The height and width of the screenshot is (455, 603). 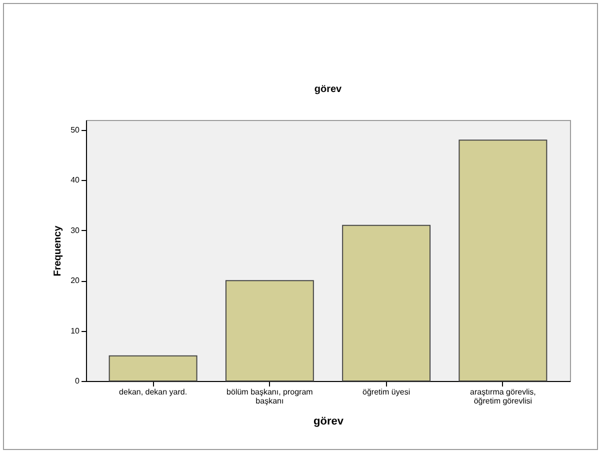 What do you see at coordinates (58, 250) in the screenshot?
I see `y-axis-title: Frequency` at bounding box center [58, 250].